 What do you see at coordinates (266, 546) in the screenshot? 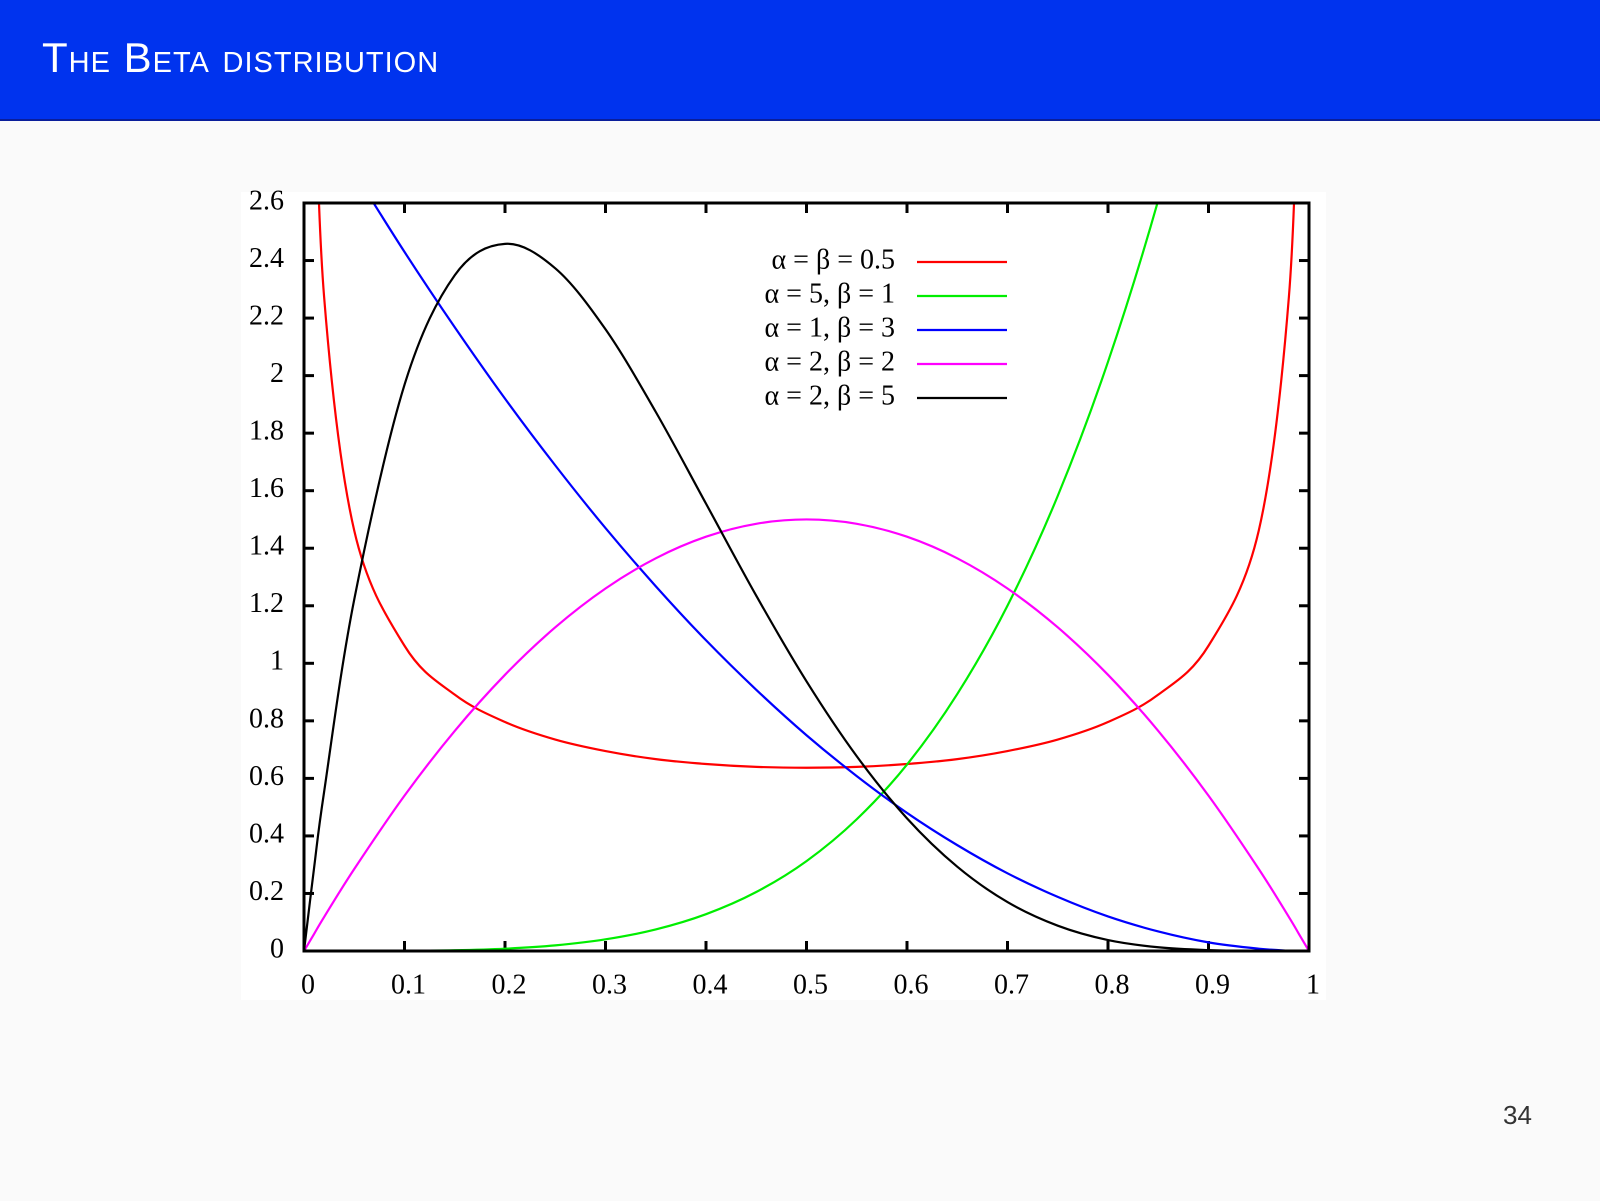
I see `y-tick-label: 1.4` at bounding box center [266, 546].